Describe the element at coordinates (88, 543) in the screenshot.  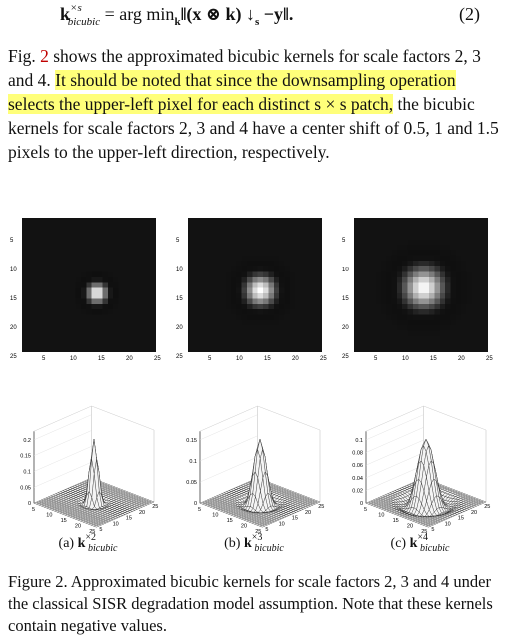
I see `subfigure-label-x2: (a) k×2bicubic` at that location.